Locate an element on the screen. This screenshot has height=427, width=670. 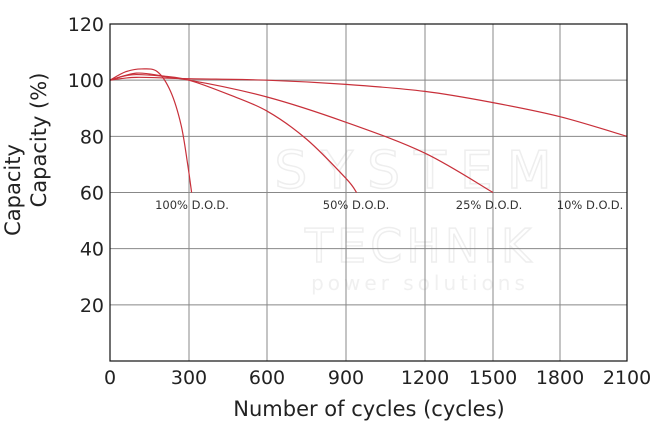
y-tick-label: 40 is located at coordinates (92, 250).